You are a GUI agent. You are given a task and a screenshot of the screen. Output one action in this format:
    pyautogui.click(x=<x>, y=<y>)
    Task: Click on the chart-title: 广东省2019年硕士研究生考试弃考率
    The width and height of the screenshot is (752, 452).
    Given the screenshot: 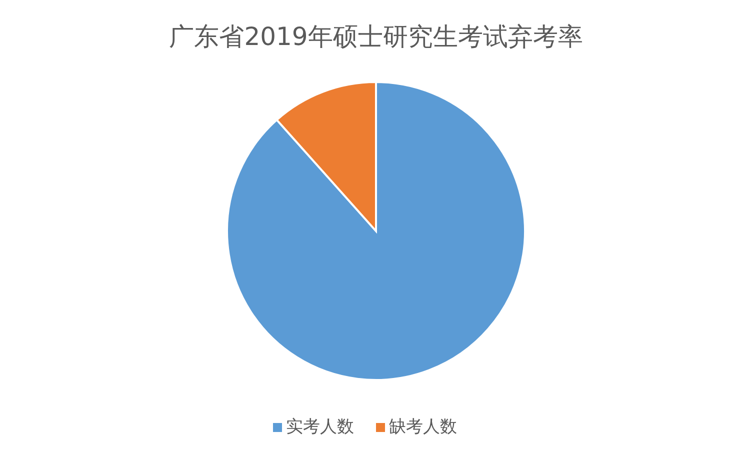 What is the action you would take?
    pyautogui.click(x=376, y=37)
    